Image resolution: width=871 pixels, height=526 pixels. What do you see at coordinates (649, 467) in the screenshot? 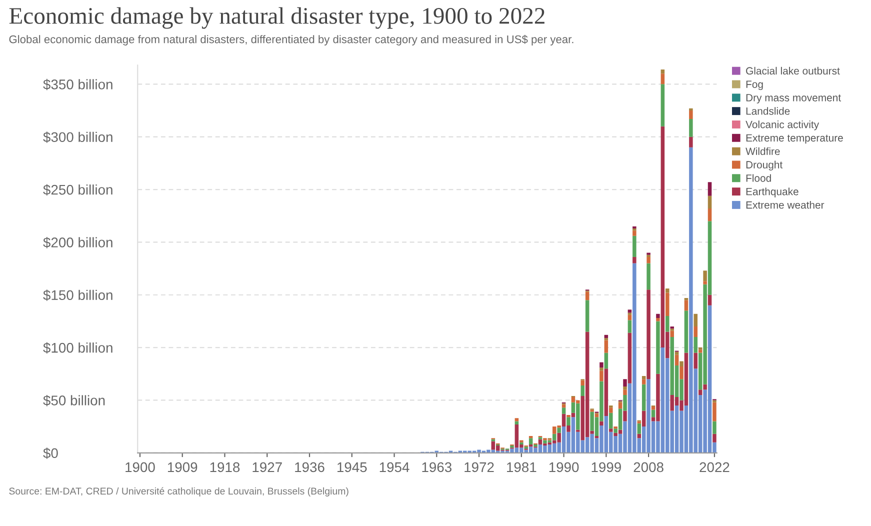
I see `x-tick-label: 2008` at bounding box center [649, 467].